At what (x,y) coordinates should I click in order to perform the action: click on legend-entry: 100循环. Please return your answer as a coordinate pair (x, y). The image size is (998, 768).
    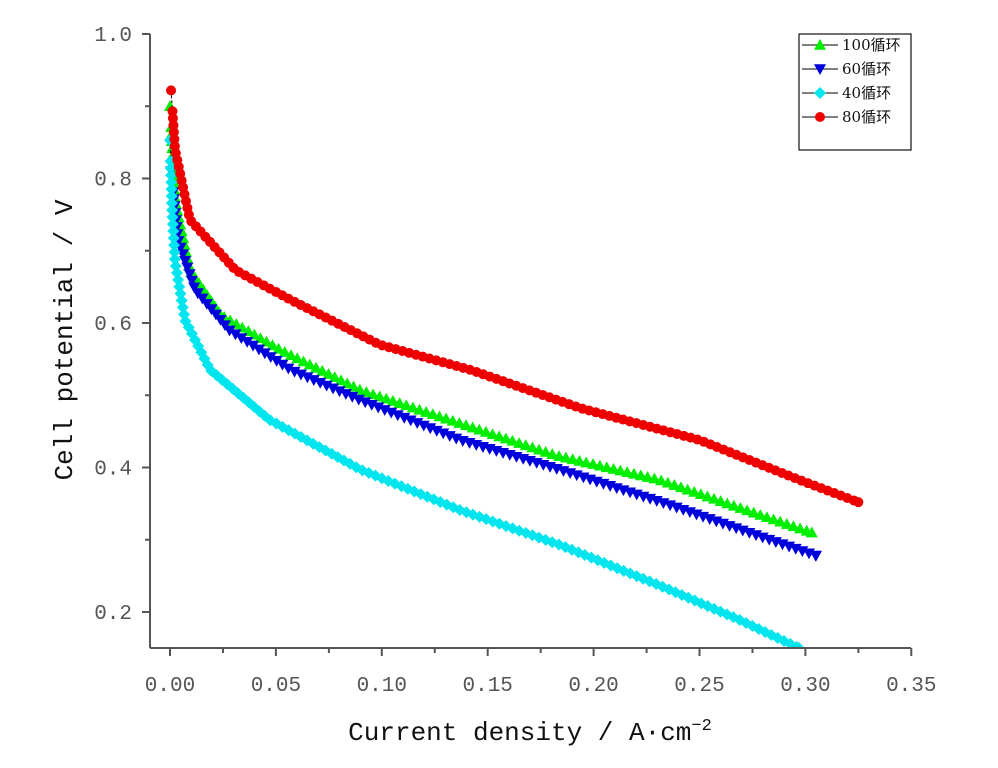
    Looking at the image, I should click on (851, 45).